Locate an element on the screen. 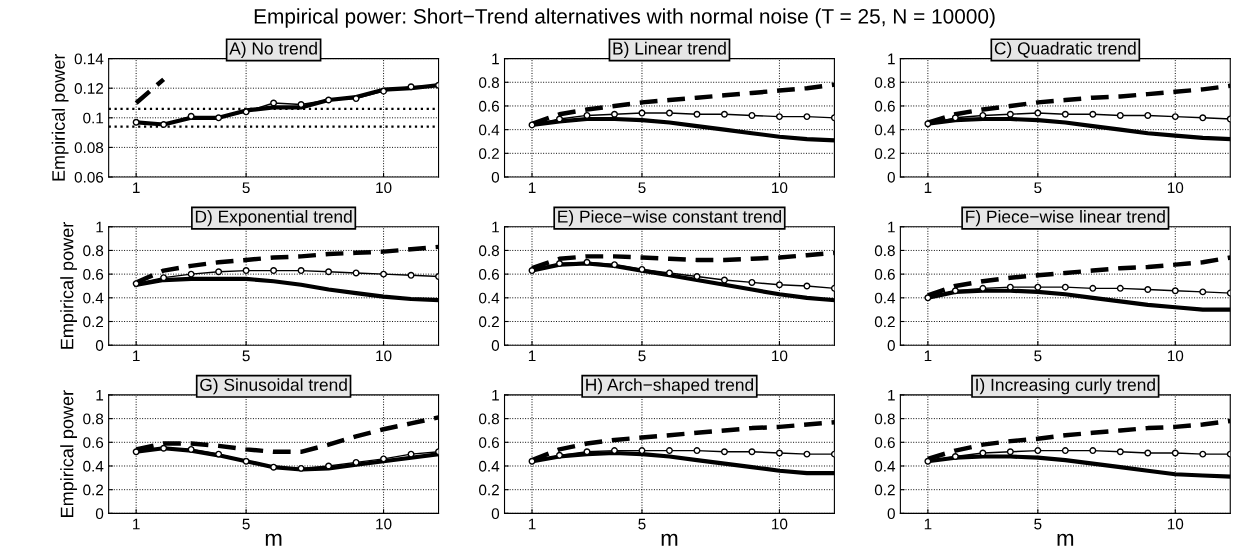 This screenshot has height=558, width=1249. chart-title: F) Piece−wise linear trend is located at coordinates (1065, 218).